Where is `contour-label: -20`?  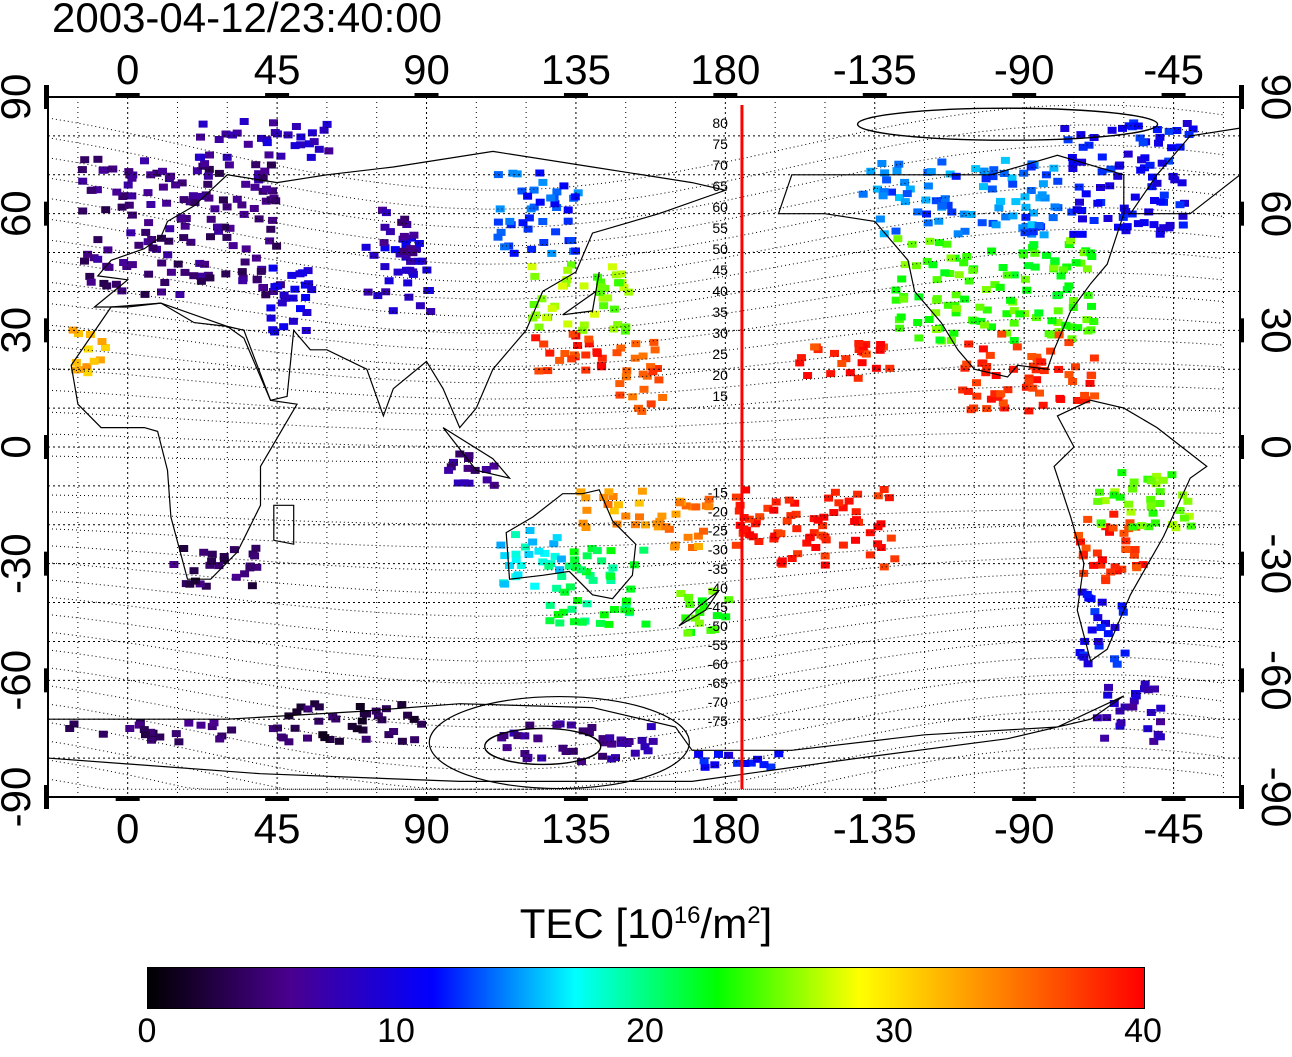
contour-label: -20 is located at coordinates (718, 512).